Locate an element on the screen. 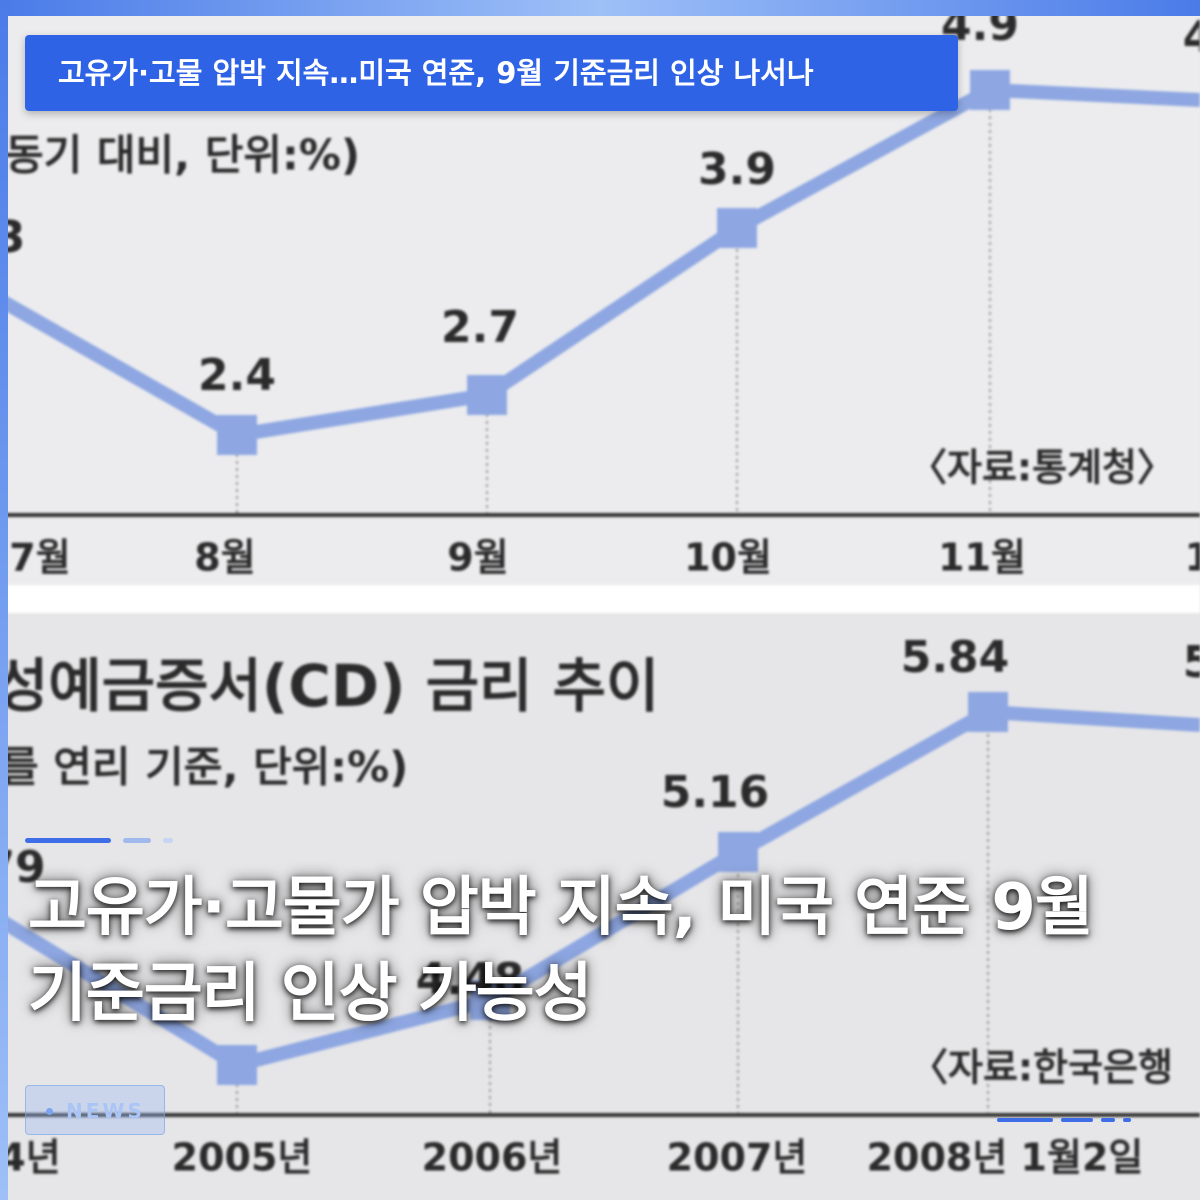 The image size is (1200, 1200). value-label: 4.48 is located at coordinates (470, 979).